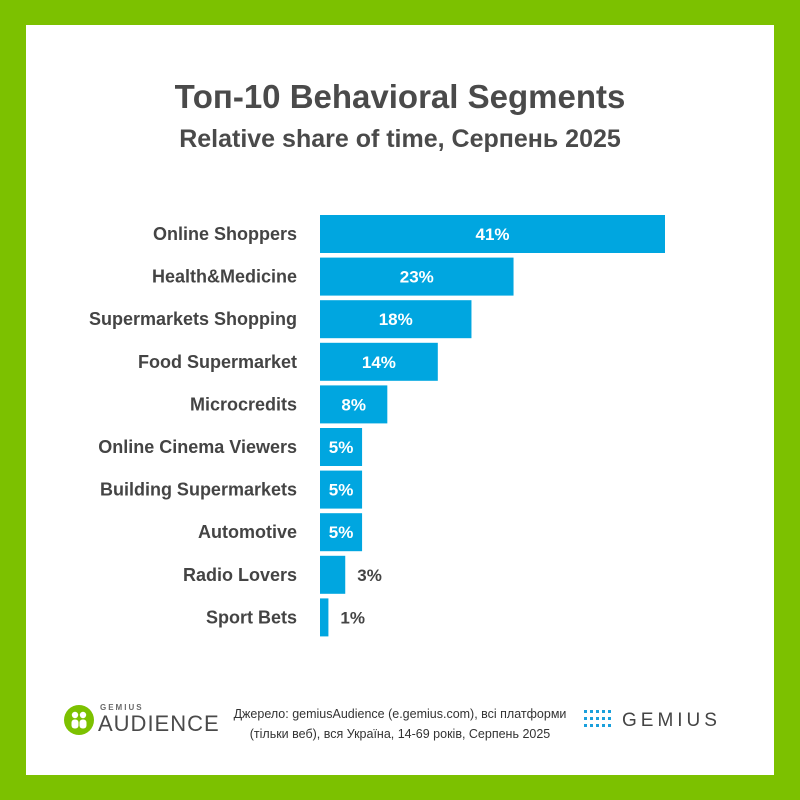  I want to click on category-label: Radio Lovers, so click(240, 575).